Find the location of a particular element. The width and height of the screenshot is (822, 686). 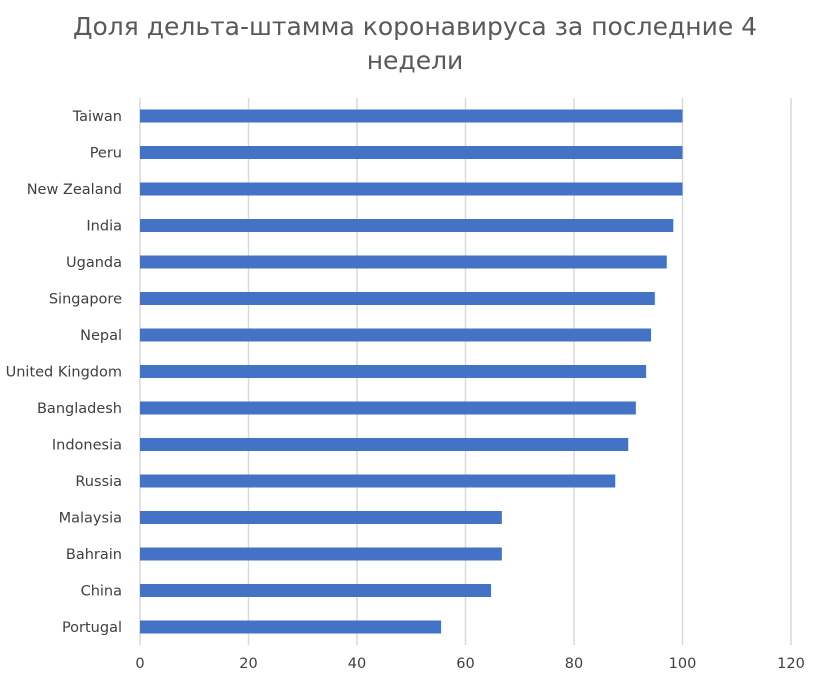

bar-china is located at coordinates (315, 590).